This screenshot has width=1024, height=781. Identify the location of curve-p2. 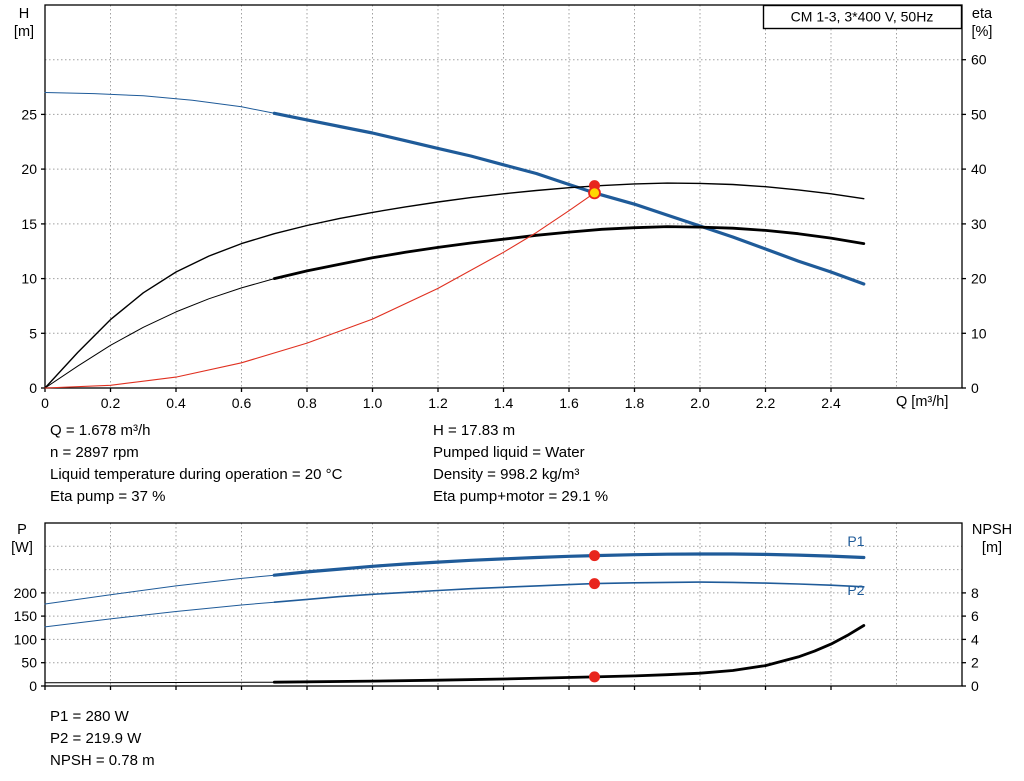
(569, 592).